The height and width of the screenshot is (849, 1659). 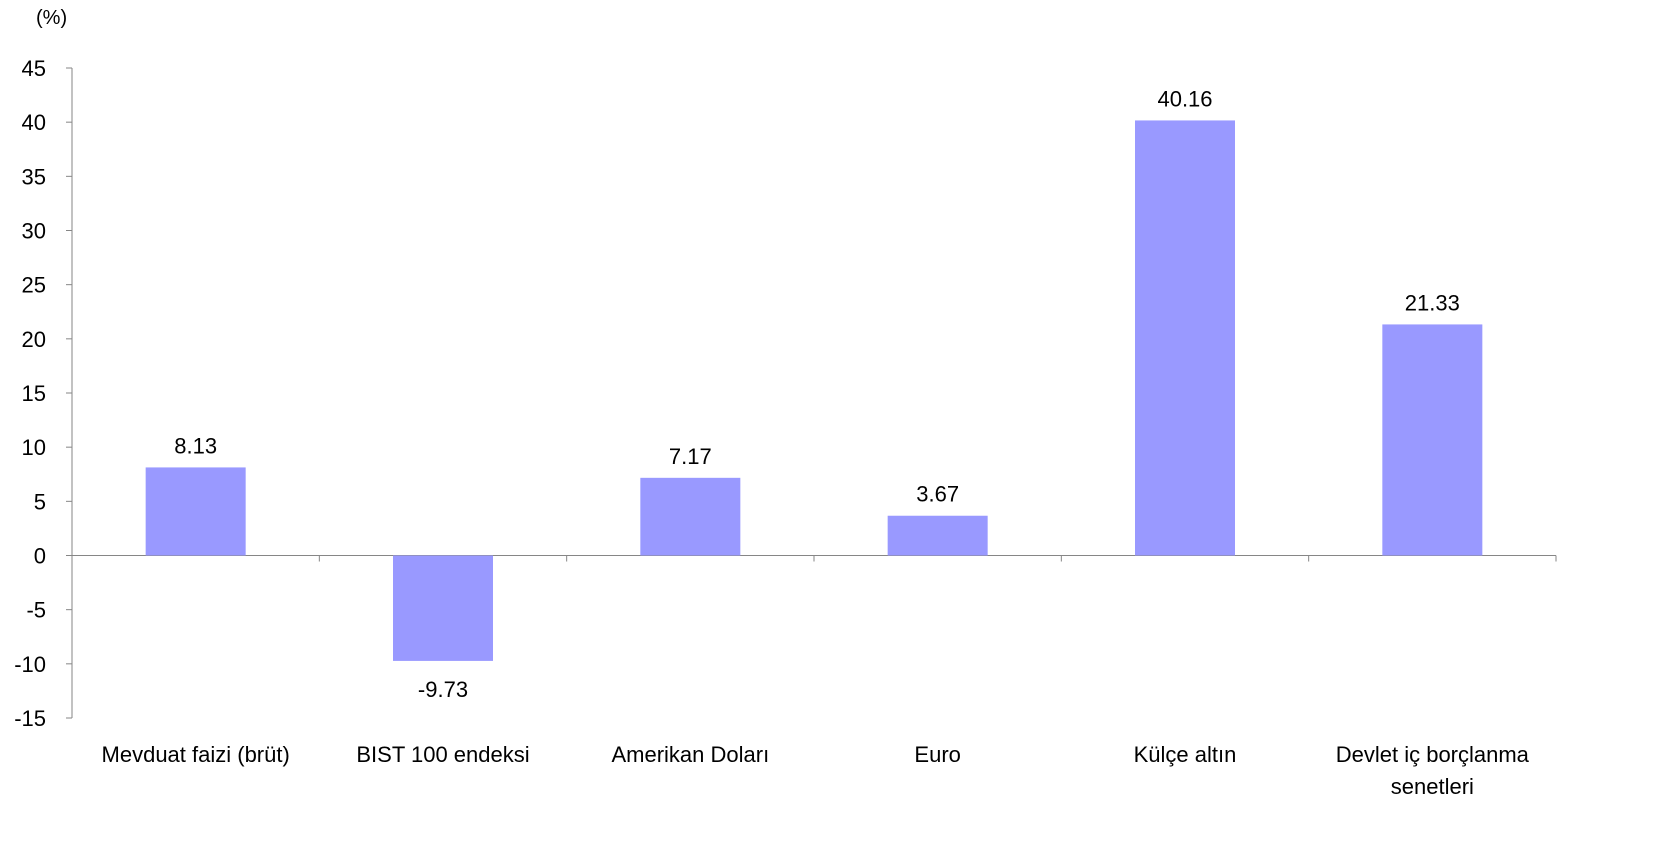 I want to click on y-tick-label: -10, so click(x=30, y=664).